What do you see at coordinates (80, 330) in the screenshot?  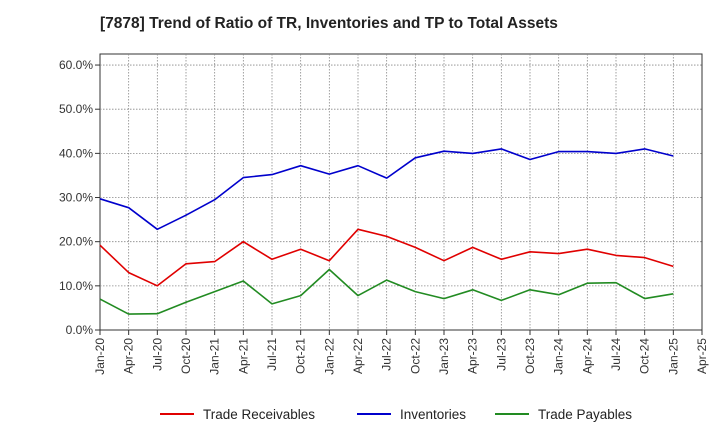 I see `y-tick-label: 0.0%` at bounding box center [80, 330].